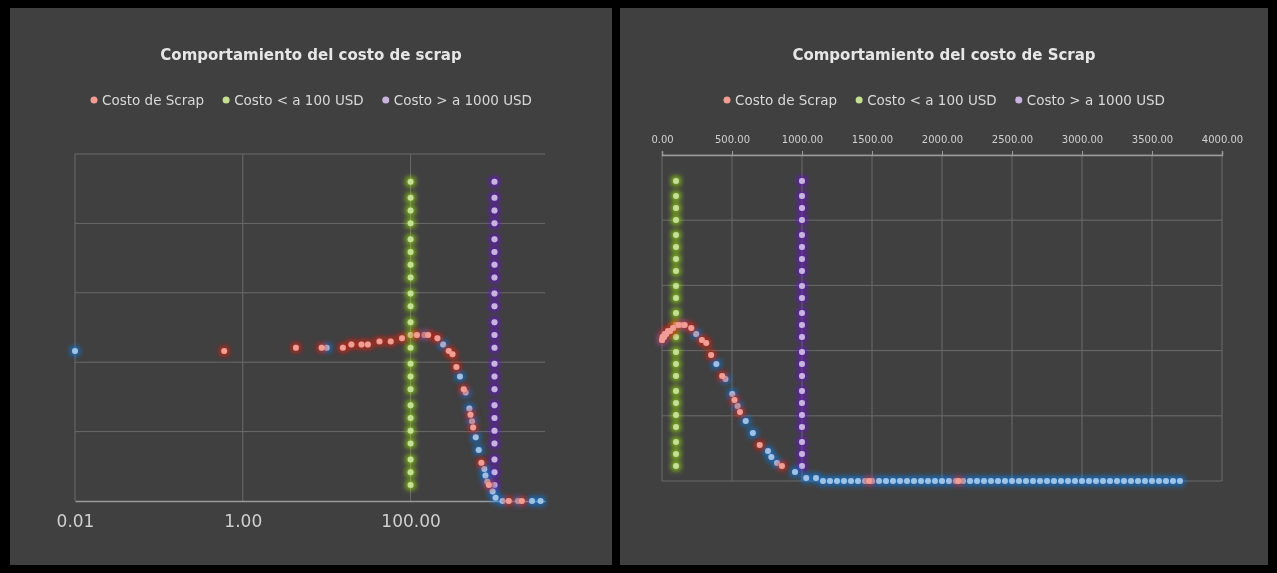 The image size is (1277, 573). Describe the element at coordinates (872, 139) in the screenshot. I see `x-tick-label: 1500.00` at that location.